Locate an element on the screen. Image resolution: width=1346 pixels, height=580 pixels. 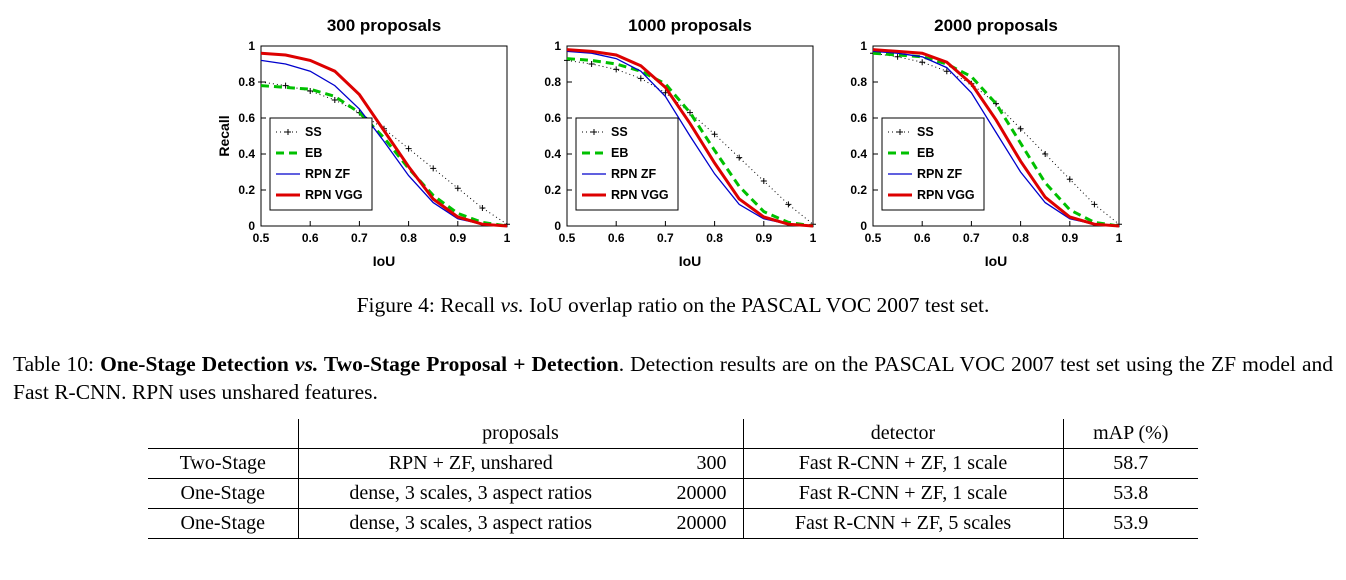
header-detector: detector is located at coordinates (903, 433).